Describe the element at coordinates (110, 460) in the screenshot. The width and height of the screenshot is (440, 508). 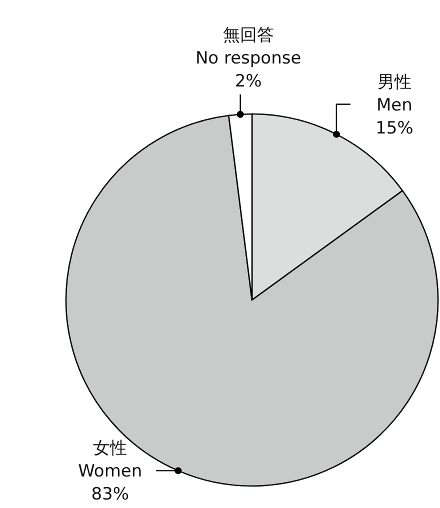
I see `slice-label: 女性 Women` at that location.